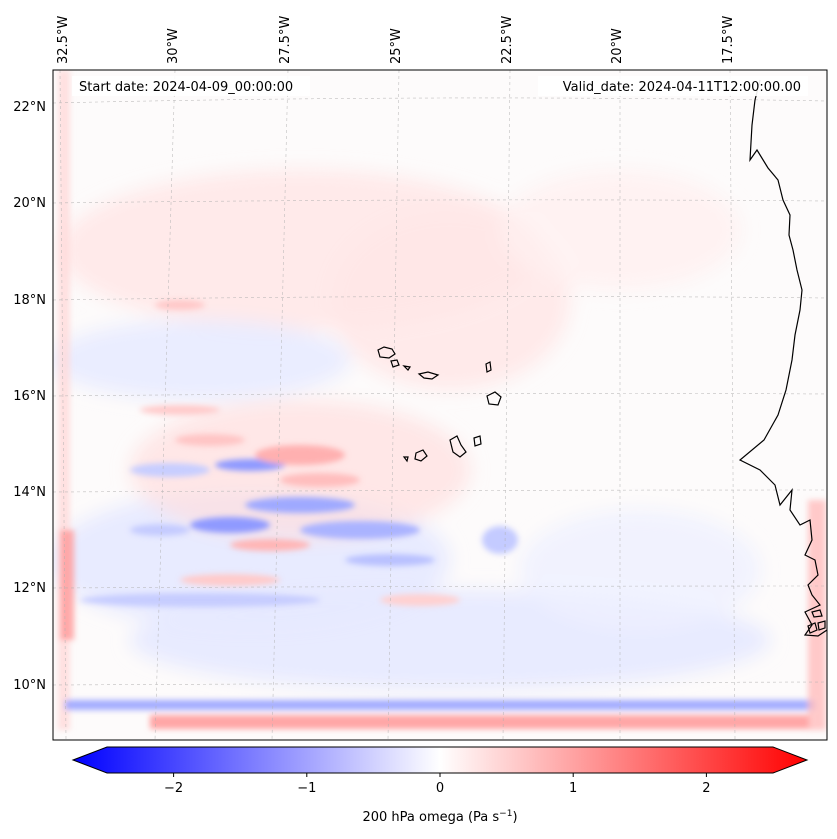 Image resolution: width=837 pixels, height=839 pixels. I want to click on lat-label-12n: 12°N, so click(29, 588).